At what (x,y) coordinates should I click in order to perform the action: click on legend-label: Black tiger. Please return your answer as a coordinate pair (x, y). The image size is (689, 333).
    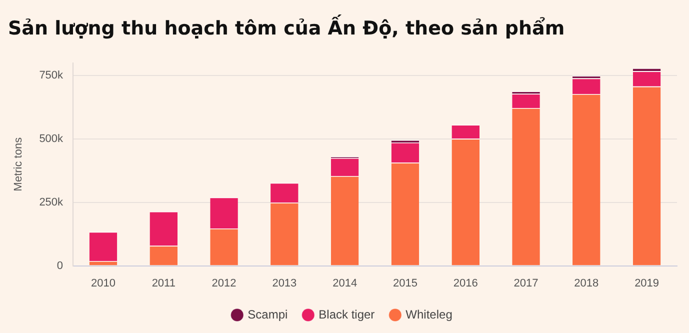
    Looking at the image, I should click on (346, 314).